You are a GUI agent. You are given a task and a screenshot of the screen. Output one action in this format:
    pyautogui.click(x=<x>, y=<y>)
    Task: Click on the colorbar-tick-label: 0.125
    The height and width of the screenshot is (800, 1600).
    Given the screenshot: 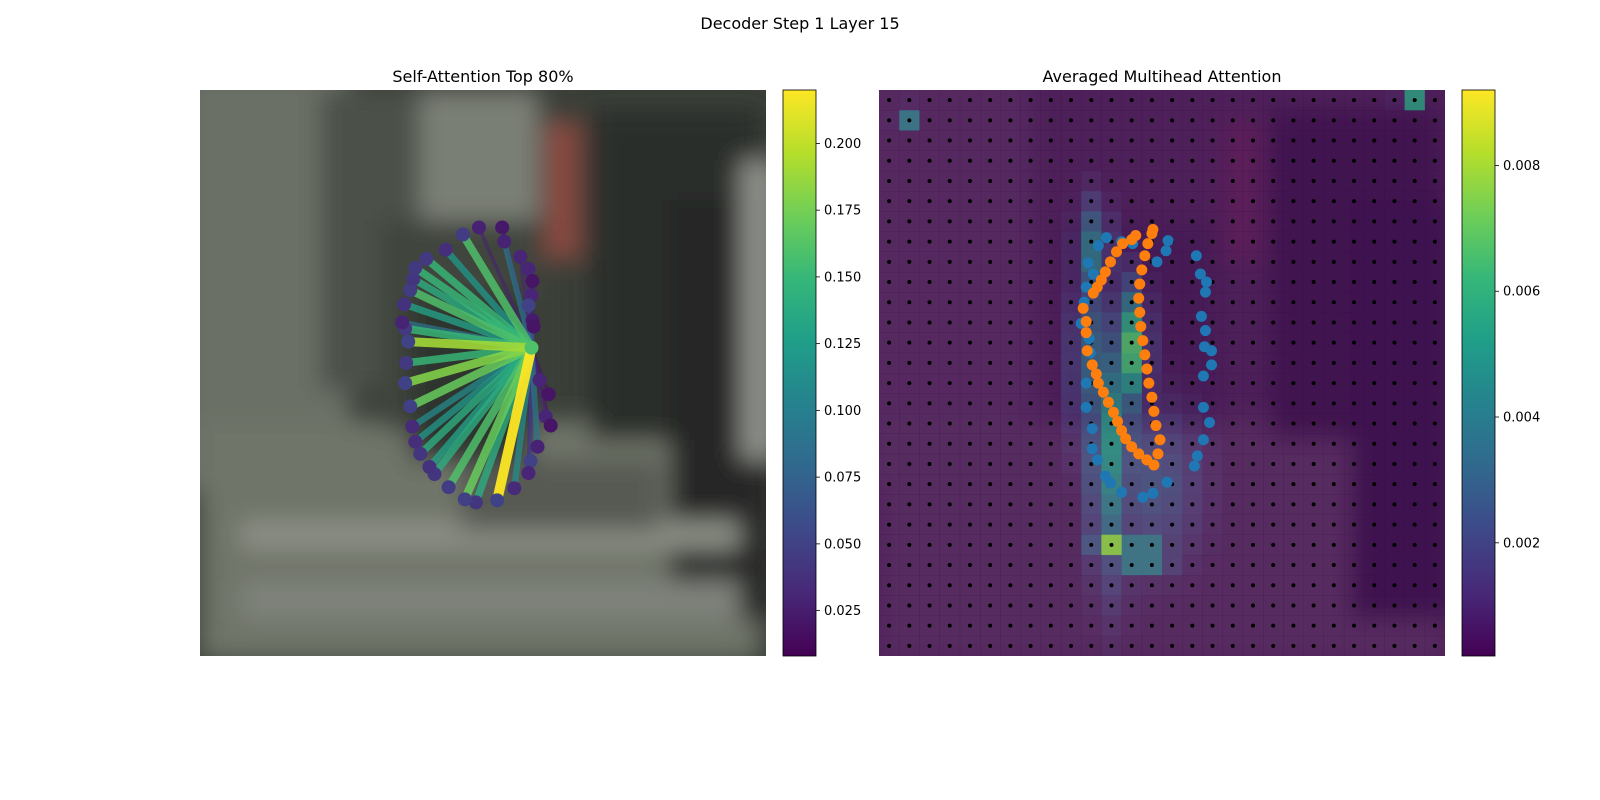 What is the action you would take?
    pyautogui.click(x=842, y=344)
    